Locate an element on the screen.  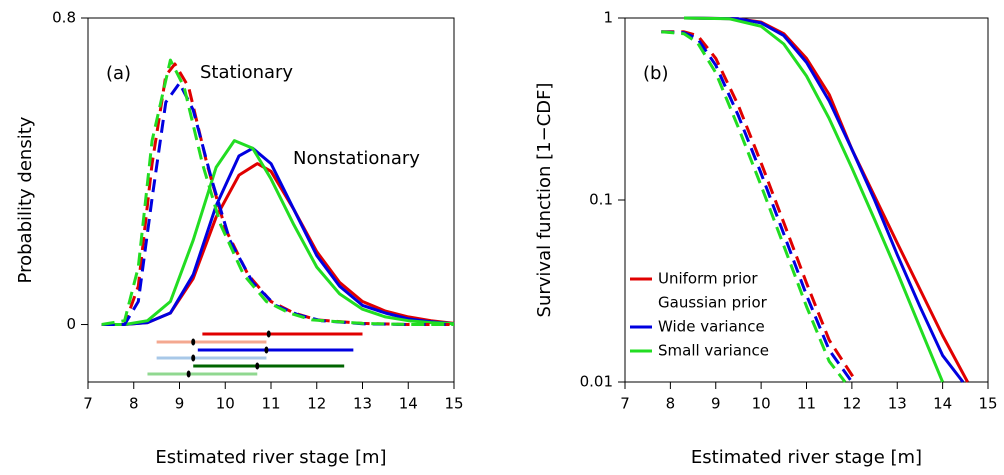
annotation: Stationary is located at coordinates (246, 72).